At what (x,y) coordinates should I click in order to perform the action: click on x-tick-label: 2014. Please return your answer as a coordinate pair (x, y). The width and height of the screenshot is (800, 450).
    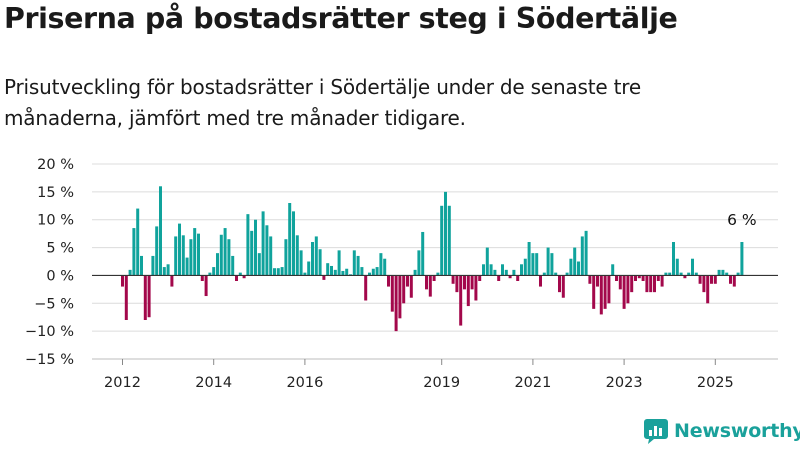
    Looking at the image, I should click on (213, 383).